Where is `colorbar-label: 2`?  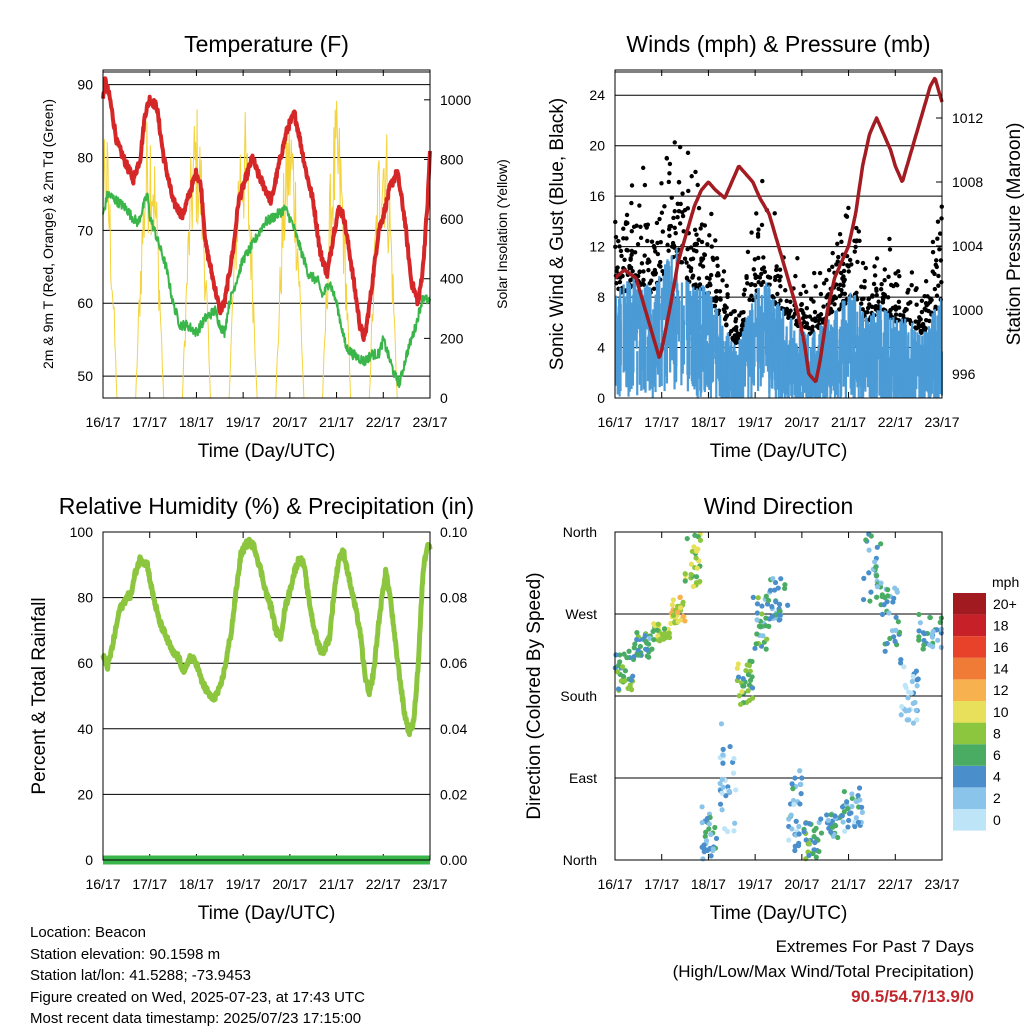 colorbar-label: 2 is located at coordinates (997, 798).